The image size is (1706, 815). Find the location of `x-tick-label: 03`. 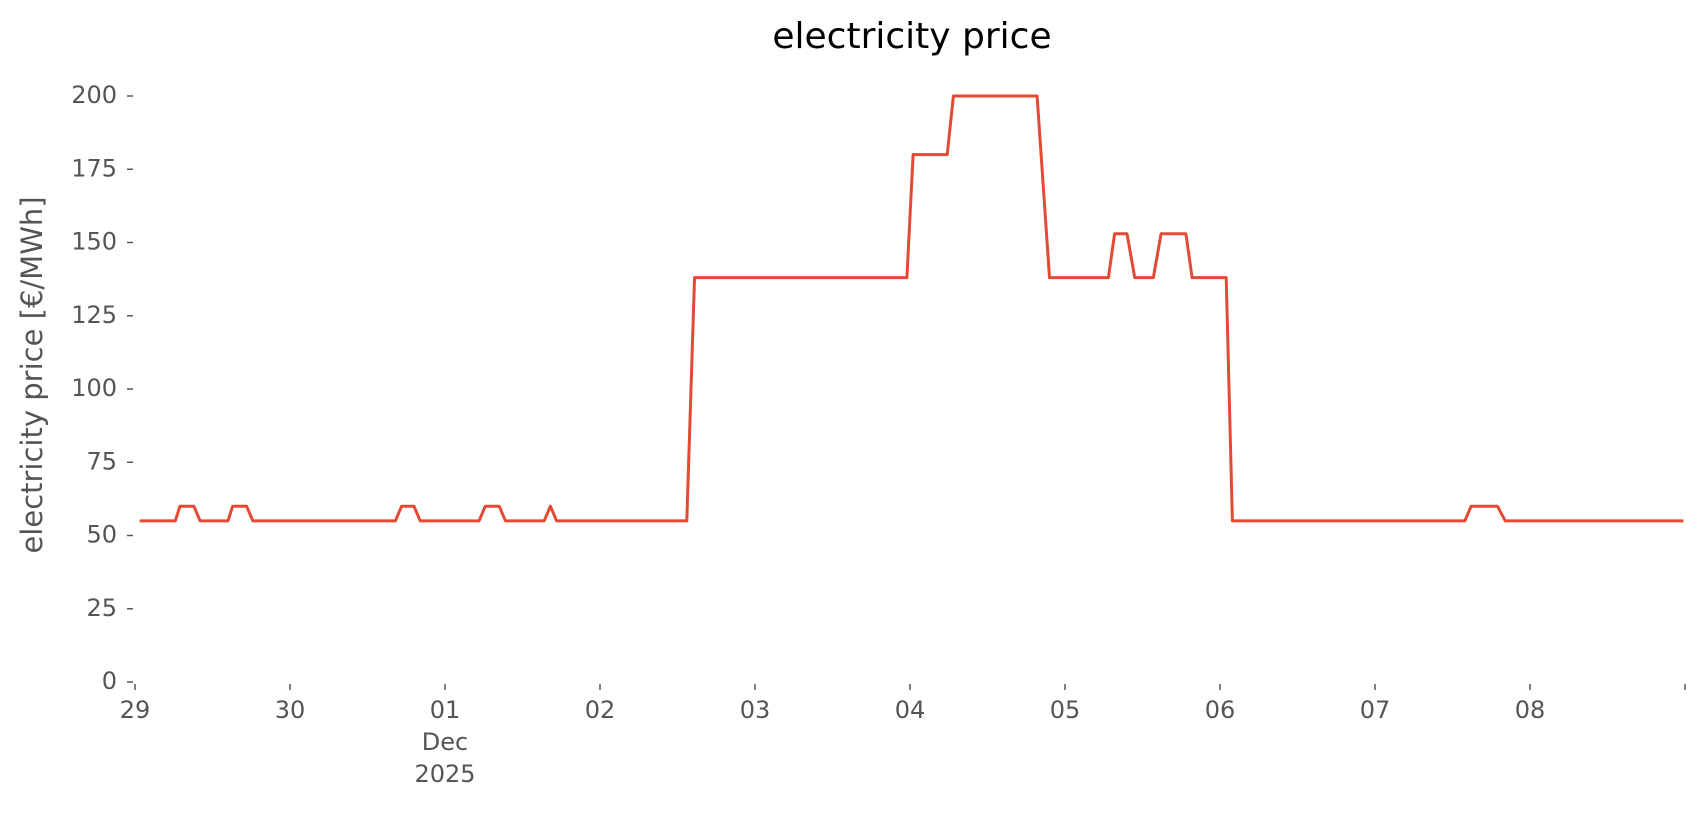

x-tick-label: 03 is located at coordinates (755, 710).